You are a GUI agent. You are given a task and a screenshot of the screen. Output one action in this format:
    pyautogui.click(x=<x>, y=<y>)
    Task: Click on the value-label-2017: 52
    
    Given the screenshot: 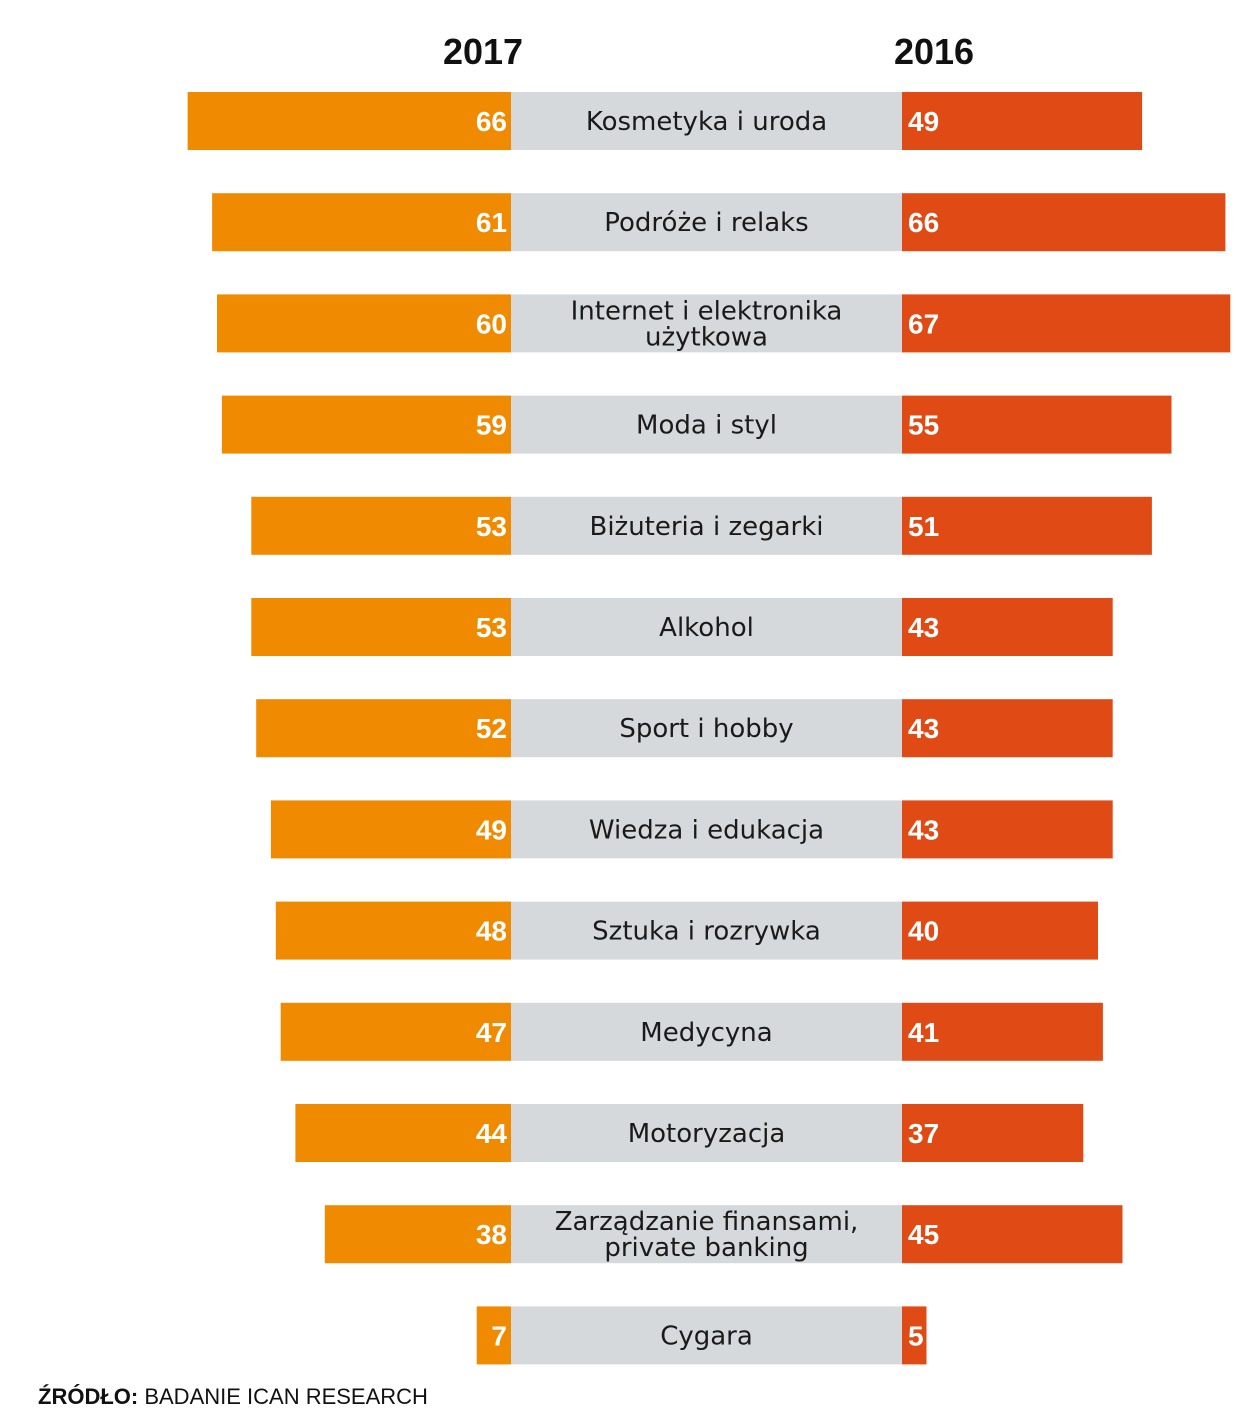 What is the action you would take?
    pyautogui.click(x=491, y=728)
    